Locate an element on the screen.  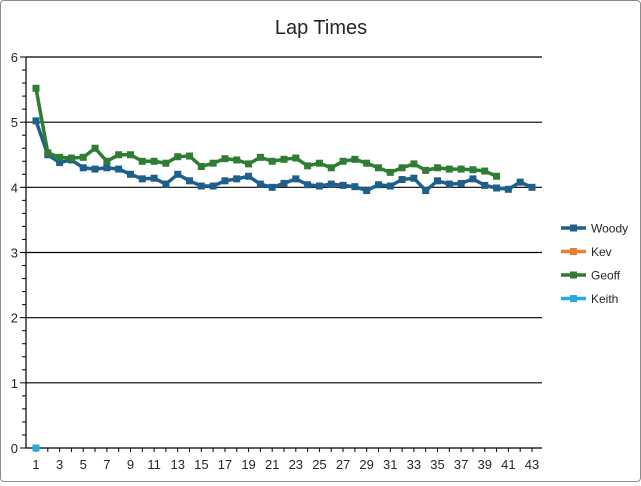
legend: Woody Kev Geoff Keith is located at coordinates (594, 264).